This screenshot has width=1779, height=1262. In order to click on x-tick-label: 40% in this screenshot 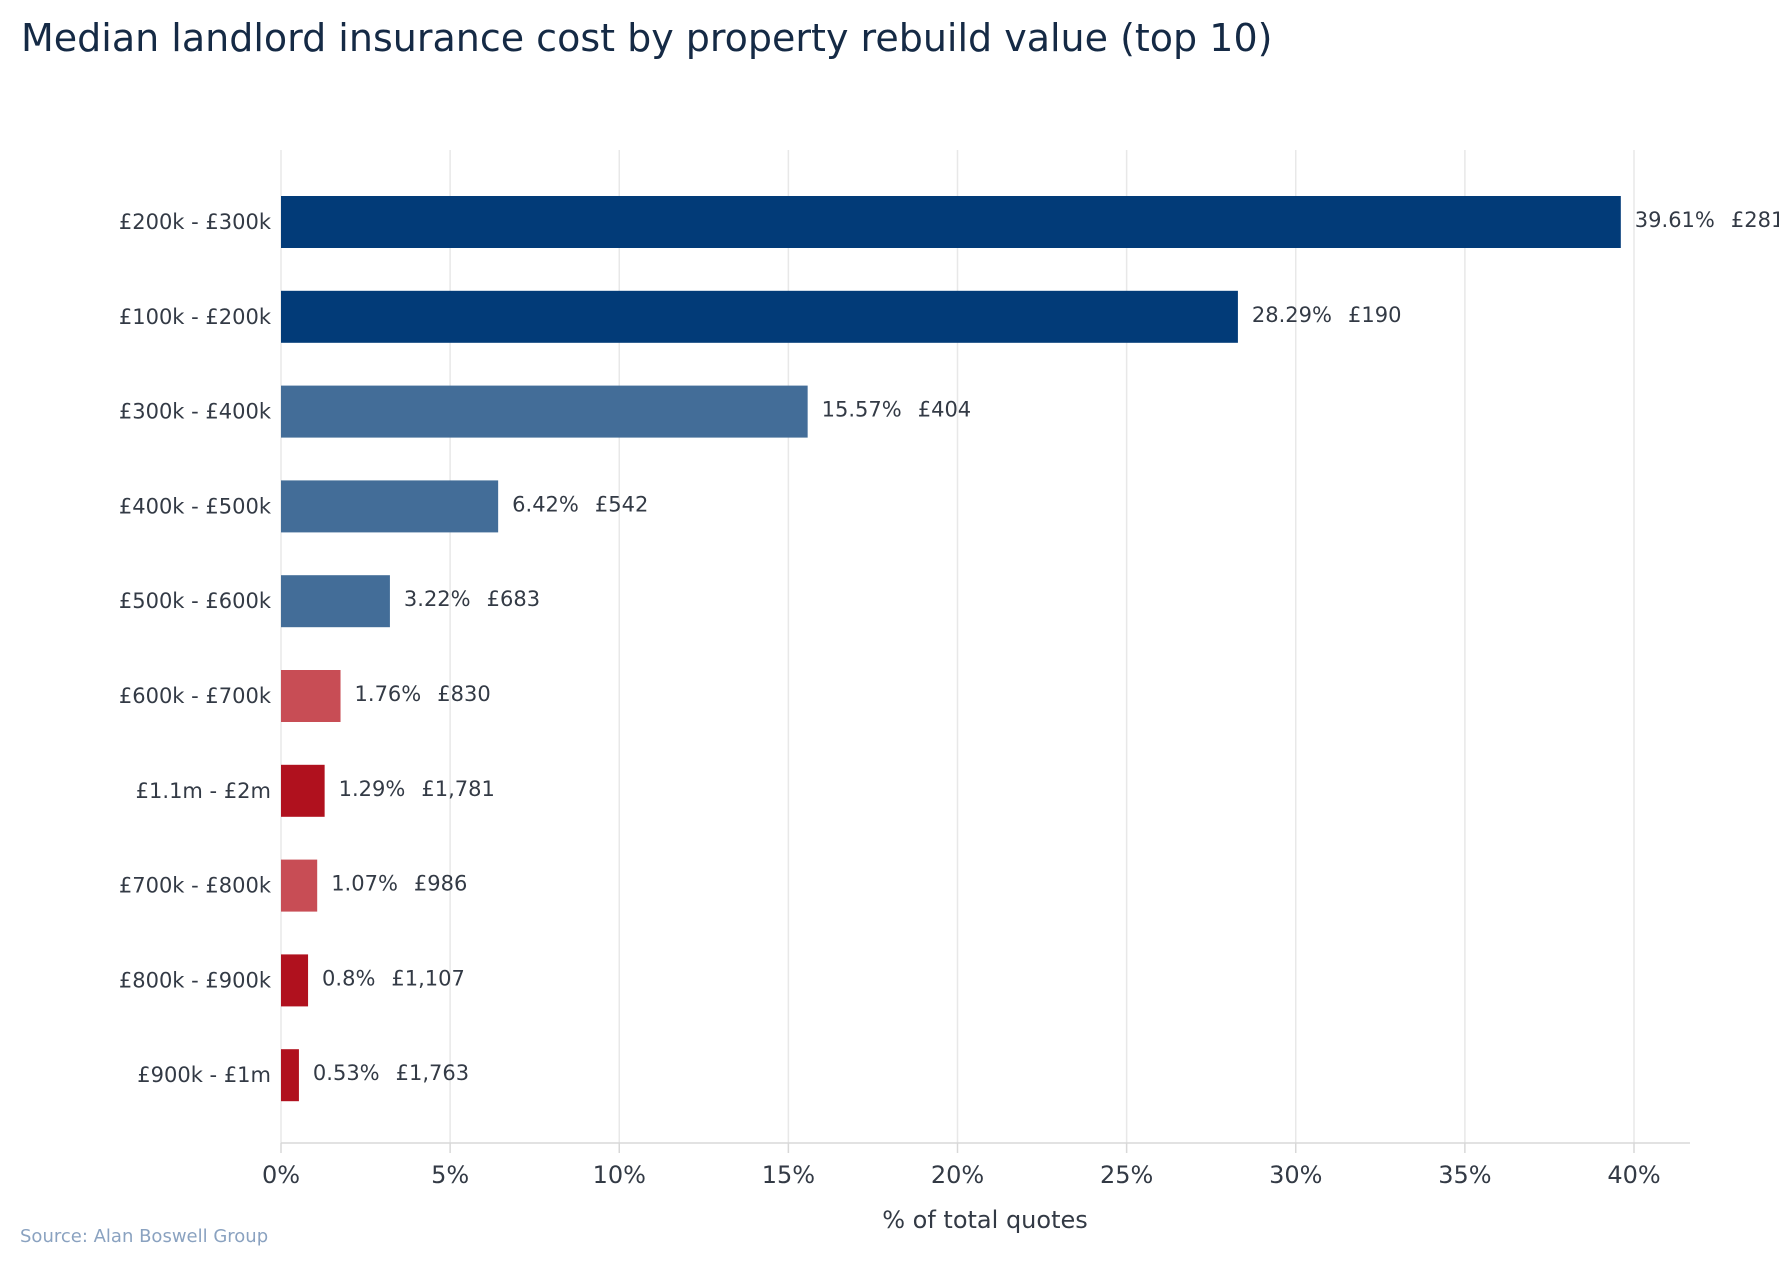, I will do `click(1633, 1175)`.